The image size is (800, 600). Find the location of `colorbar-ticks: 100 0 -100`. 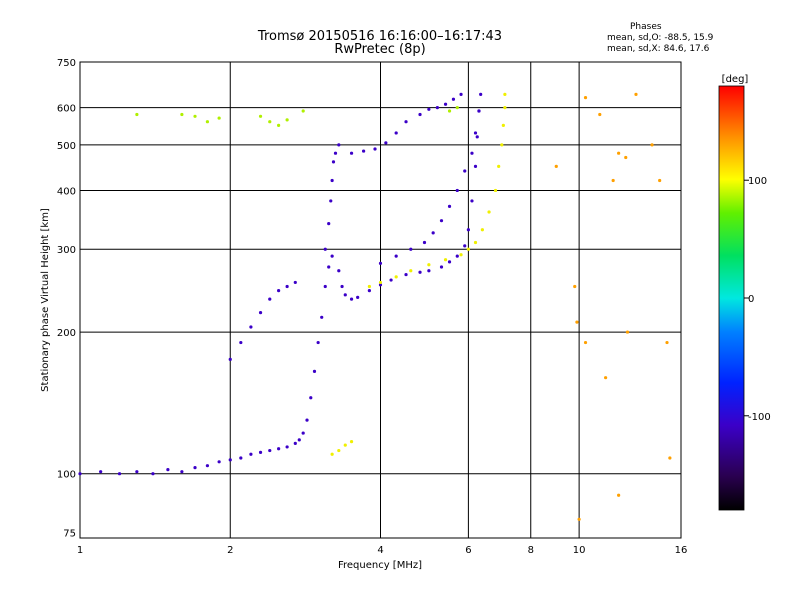

colorbar-ticks: 100 0 -100 is located at coordinates (757, 299).